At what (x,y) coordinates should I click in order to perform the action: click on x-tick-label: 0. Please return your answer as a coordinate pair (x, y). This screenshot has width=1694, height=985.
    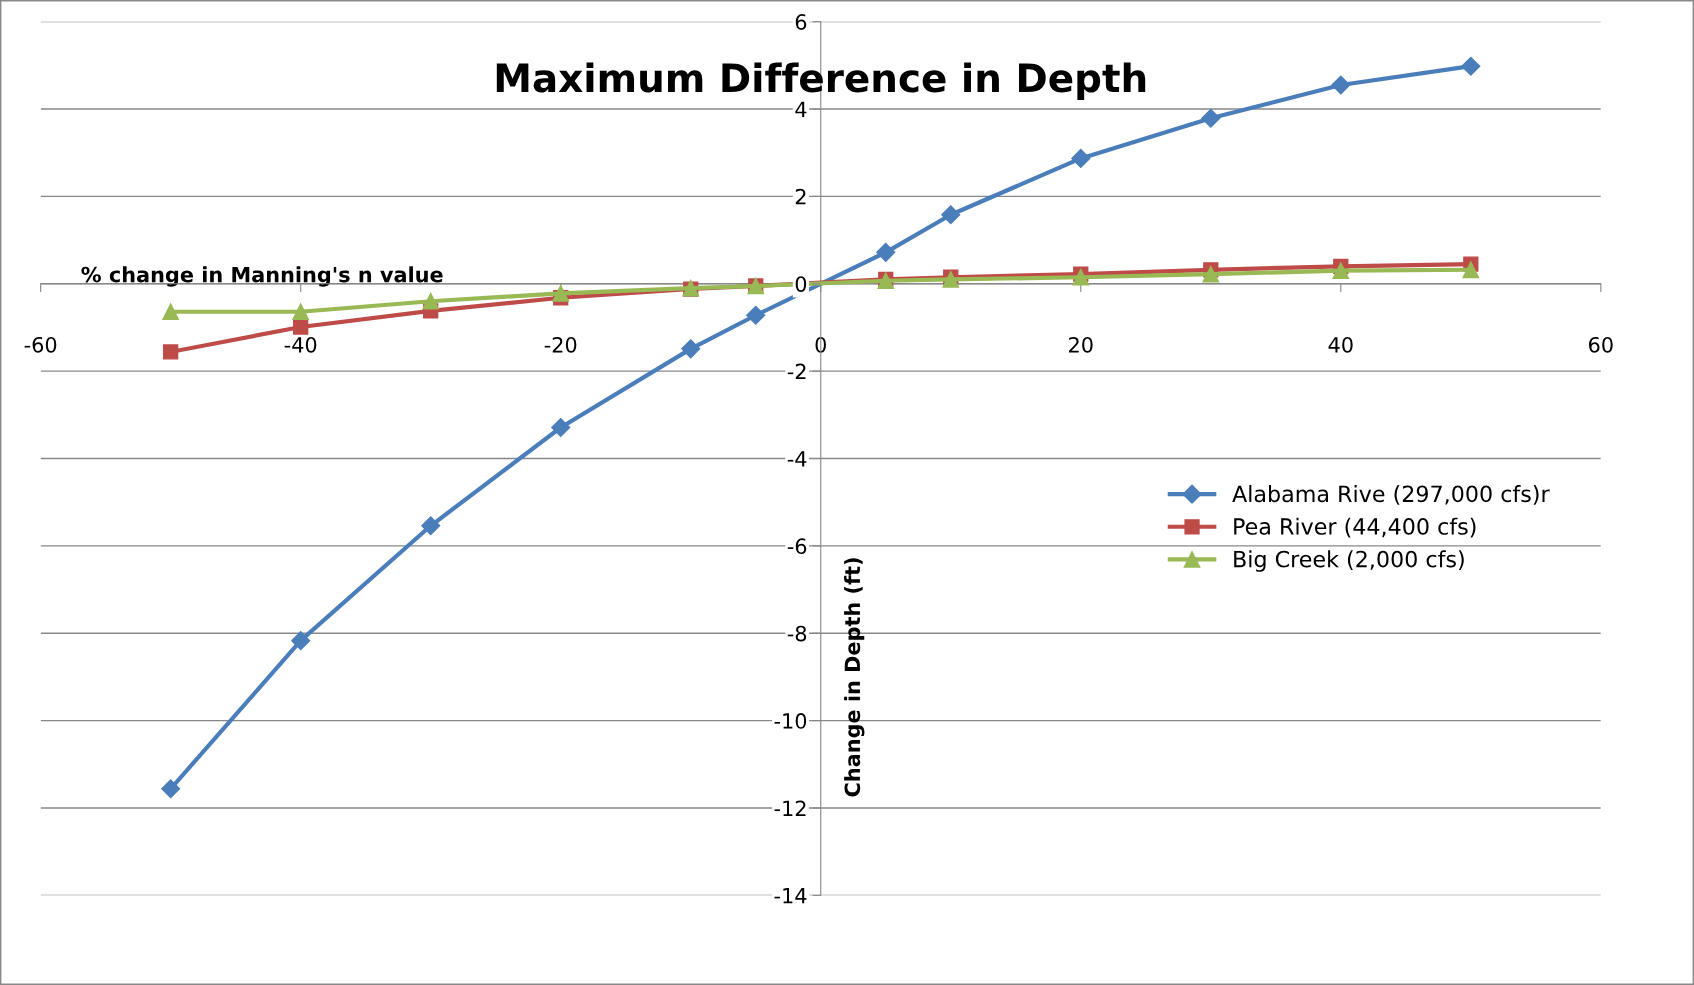
    Looking at the image, I should click on (820, 344).